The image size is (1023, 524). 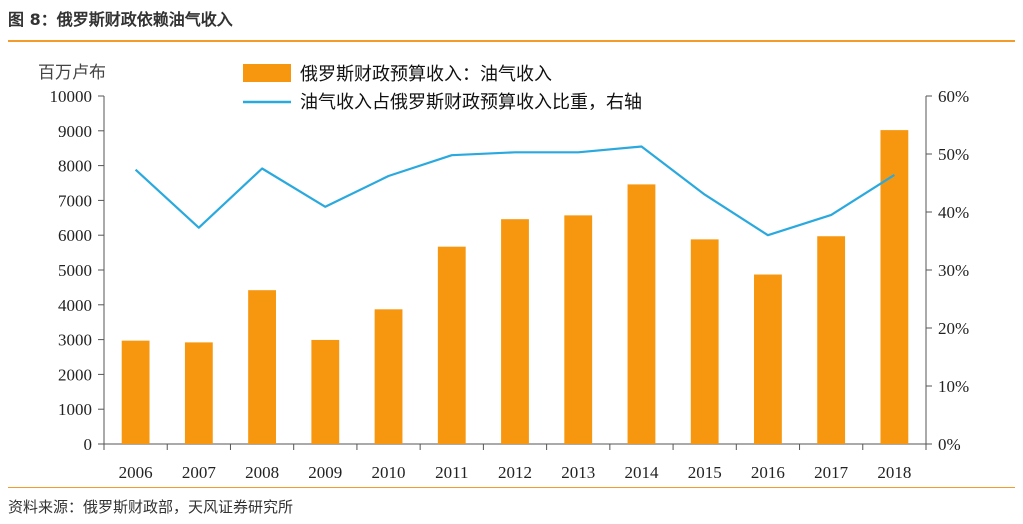 What do you see at coordinates (262, 472) in the screenshot?
I see `x-axis-tick-label: 2008` at bounding box center [262, 472].